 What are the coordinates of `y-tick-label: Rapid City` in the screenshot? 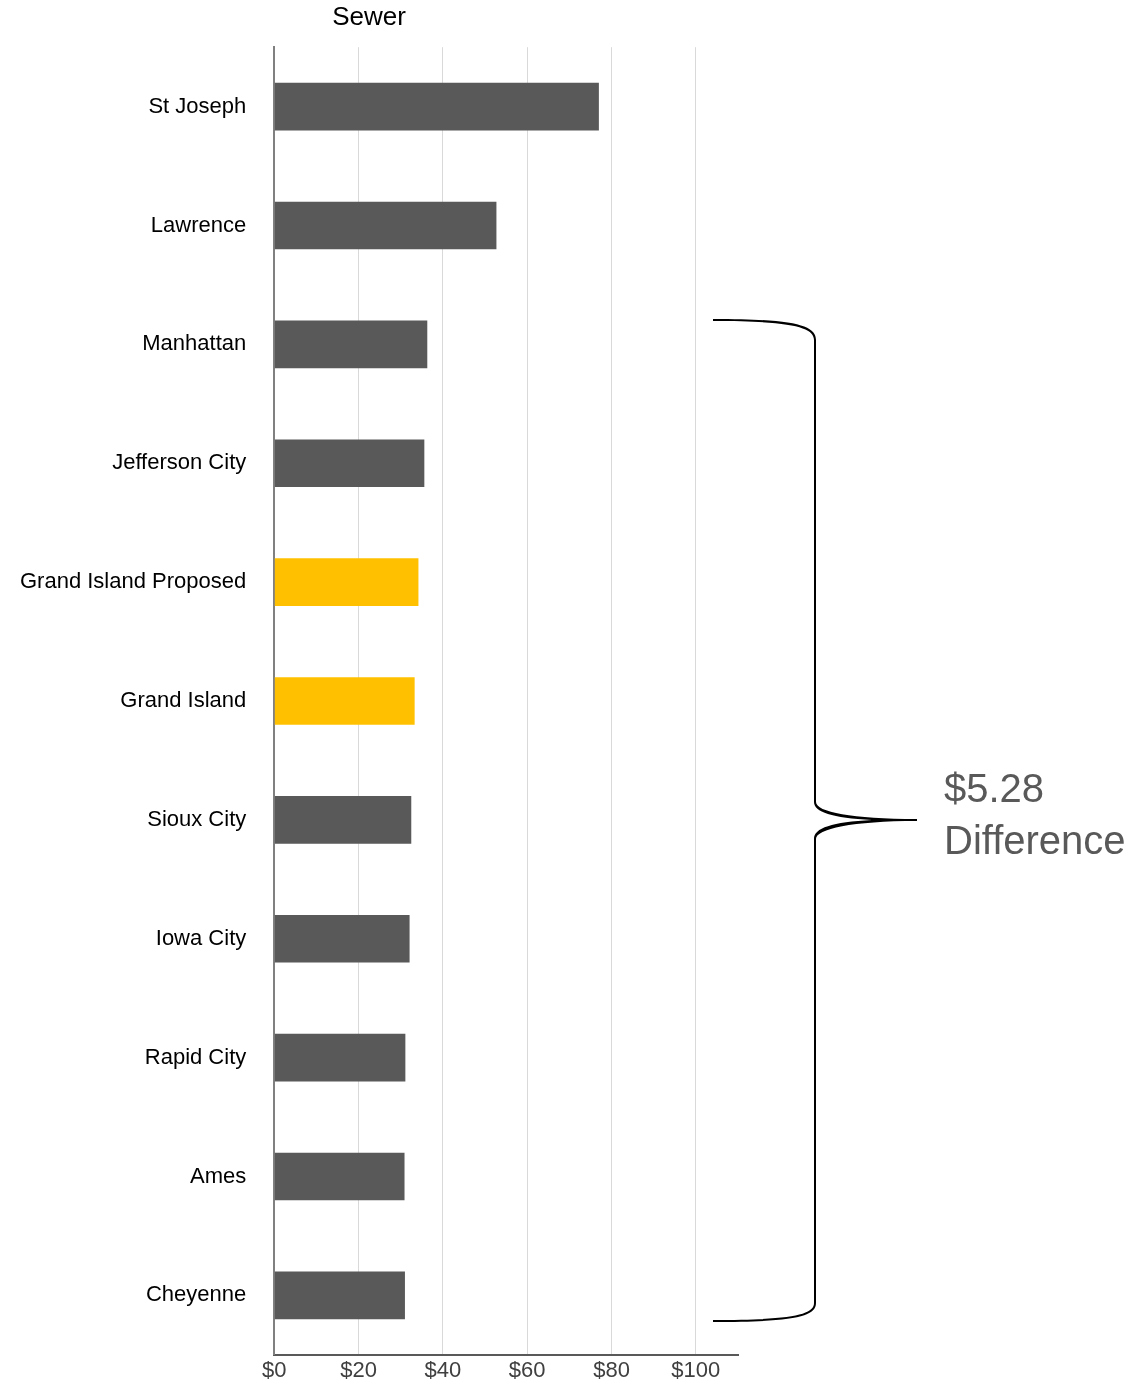 It's located at (195, 1056).